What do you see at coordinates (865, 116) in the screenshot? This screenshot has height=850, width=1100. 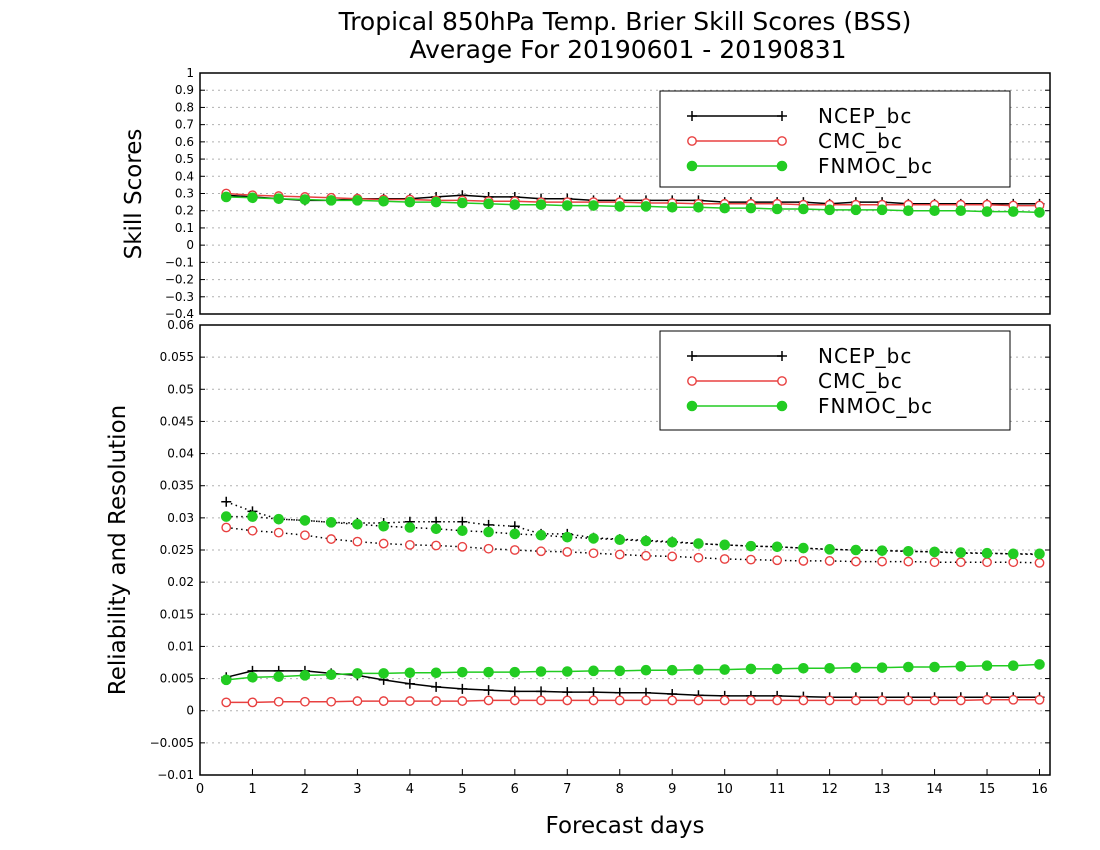 I see `legend-ncep-bc-label: NCEP_bc` at bounding box center [865, 116].